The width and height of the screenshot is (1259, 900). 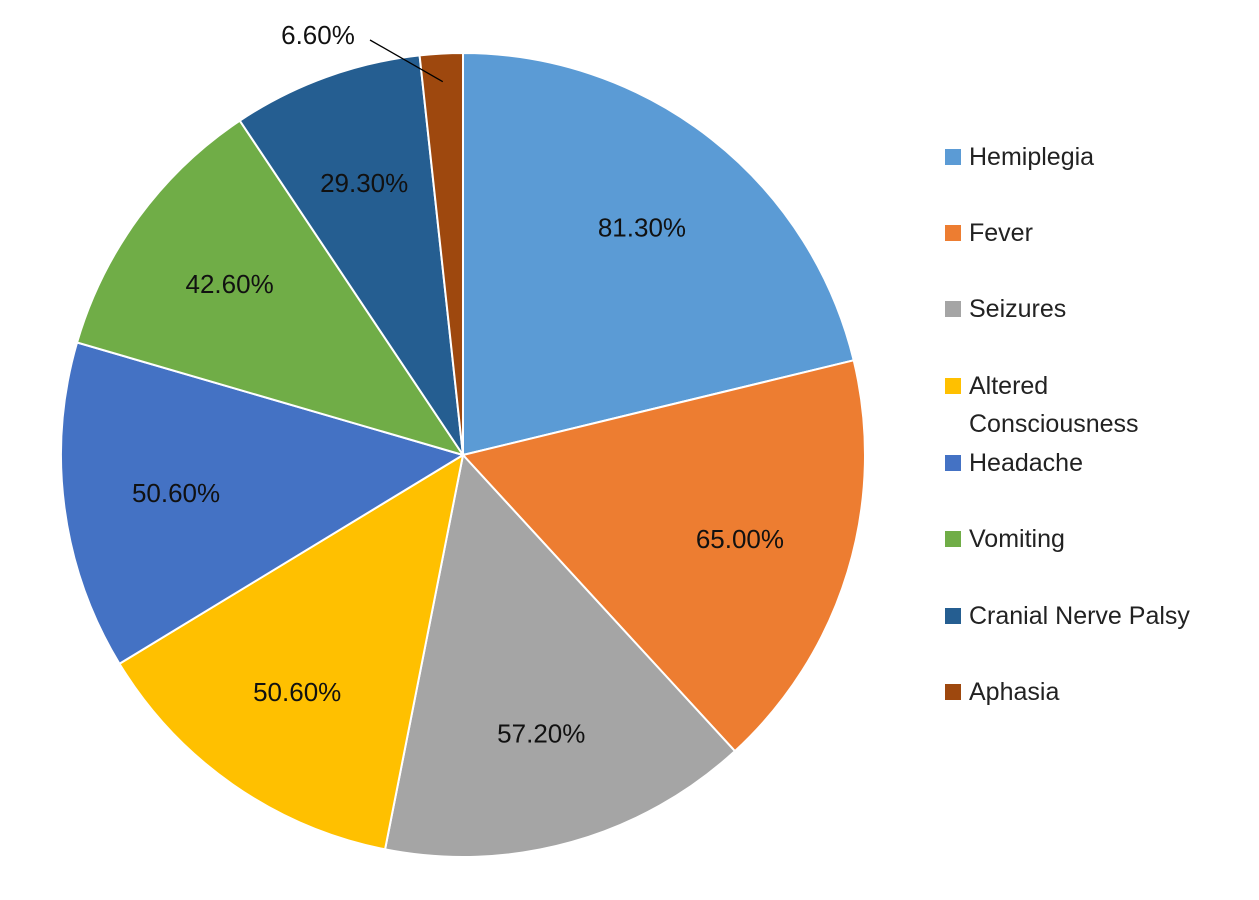 I want to click on legend-label: Headache, so click(x=1026, y=463).